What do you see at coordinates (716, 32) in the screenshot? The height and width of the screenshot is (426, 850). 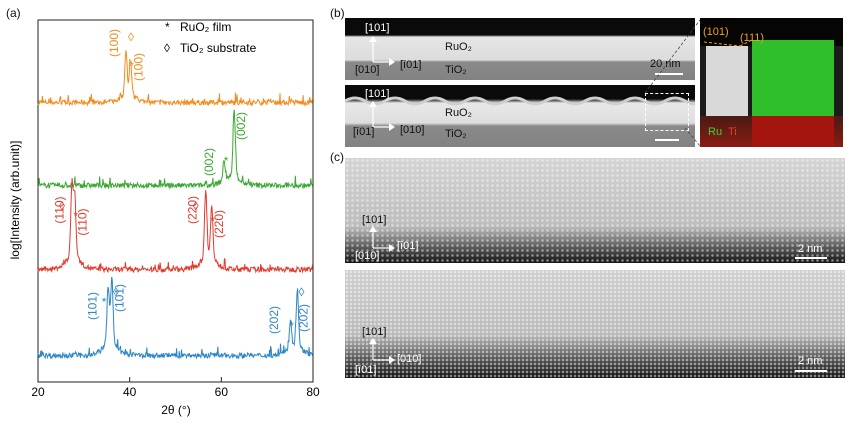 I see `facet-101-label: (101)` at bounding box center [716, 32].